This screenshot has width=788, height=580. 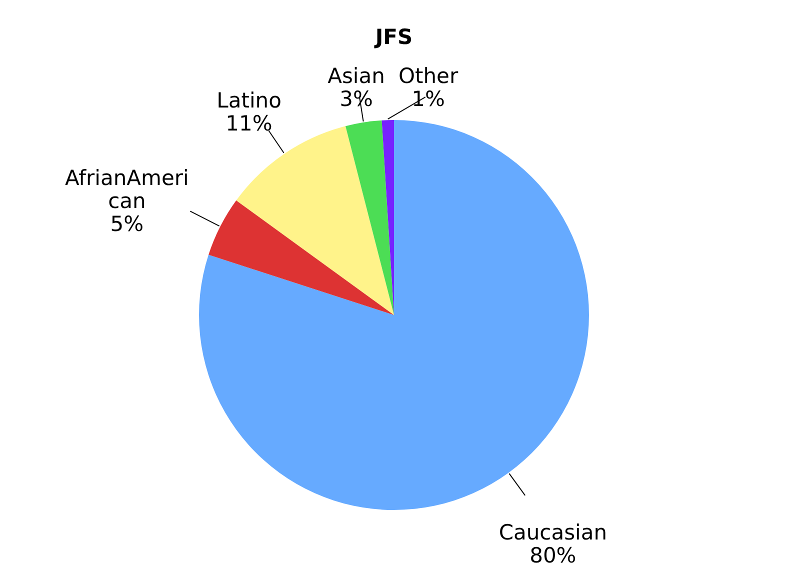 What do you see at coordinates (249, 100) in the screenshot?
I see `slice-label: Latino` at bounding box center [249, 100].